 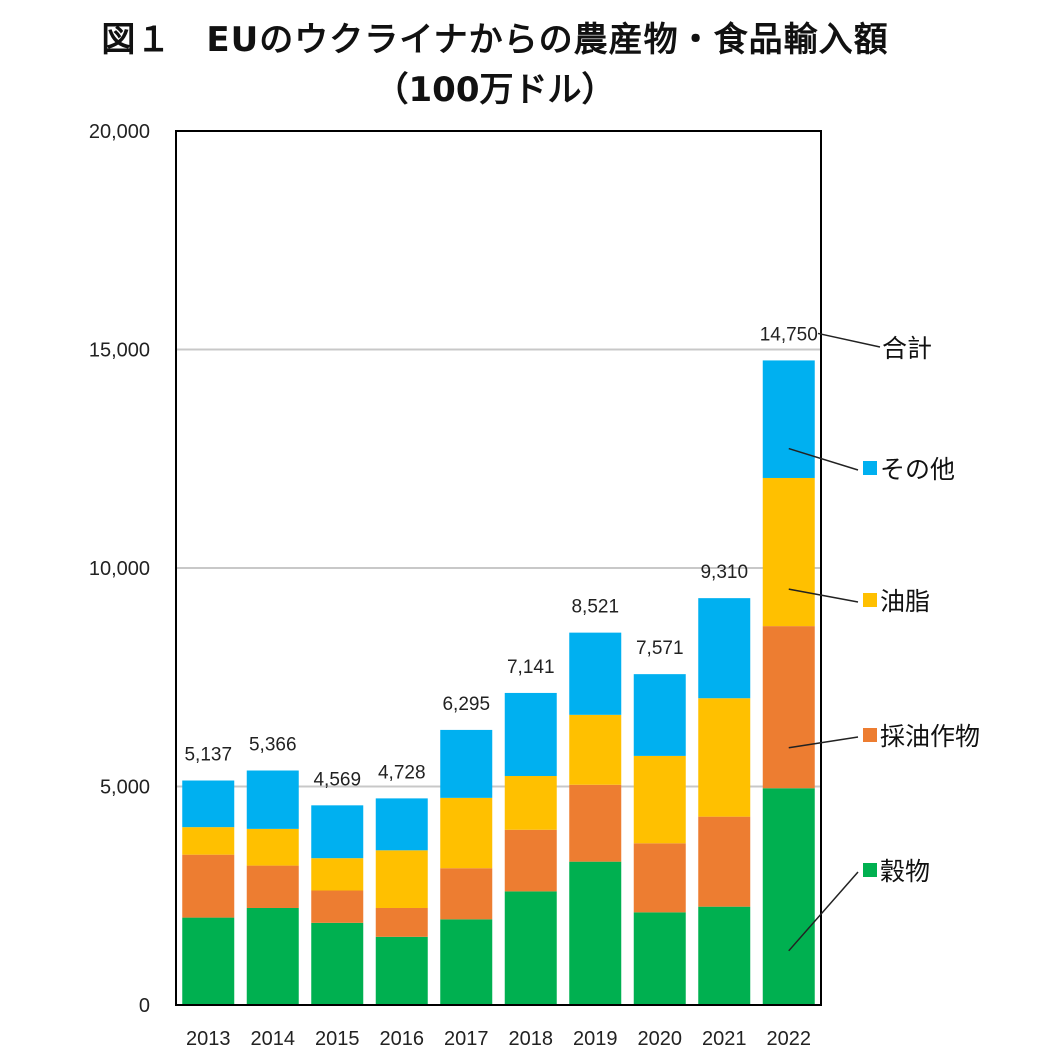 I want to click on chart-title-line2: （100万ドル）, so click(x=495, y=90).